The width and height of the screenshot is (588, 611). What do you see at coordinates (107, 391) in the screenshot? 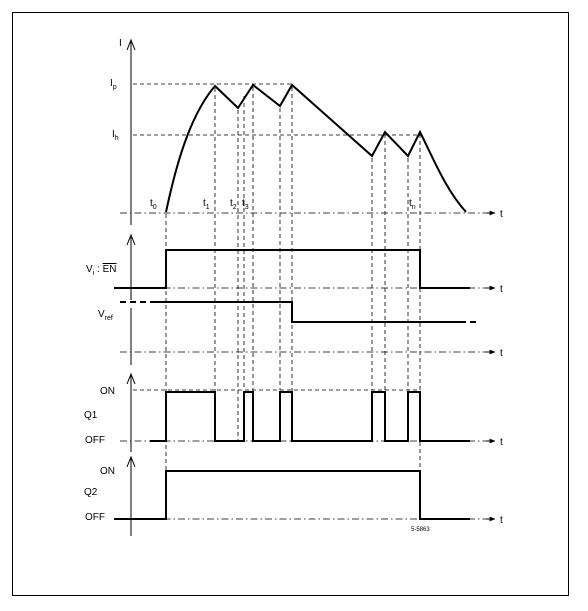
I see `q1-on-label: ON` at bounding box center [107, 391].